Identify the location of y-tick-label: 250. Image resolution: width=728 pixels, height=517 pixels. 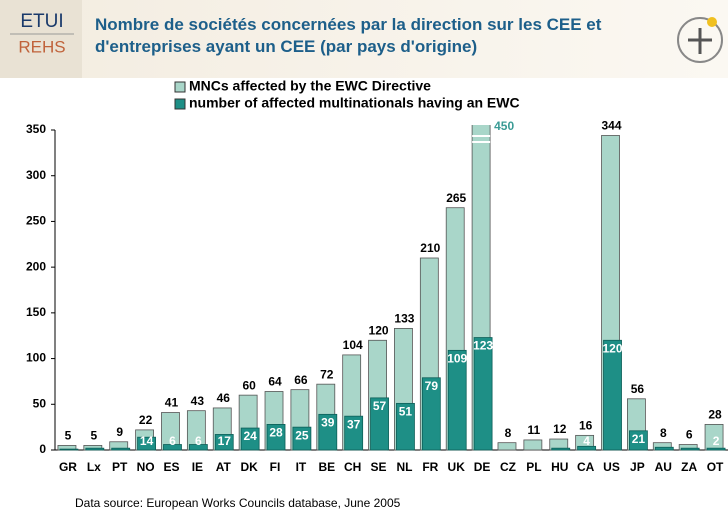
(36, 221).